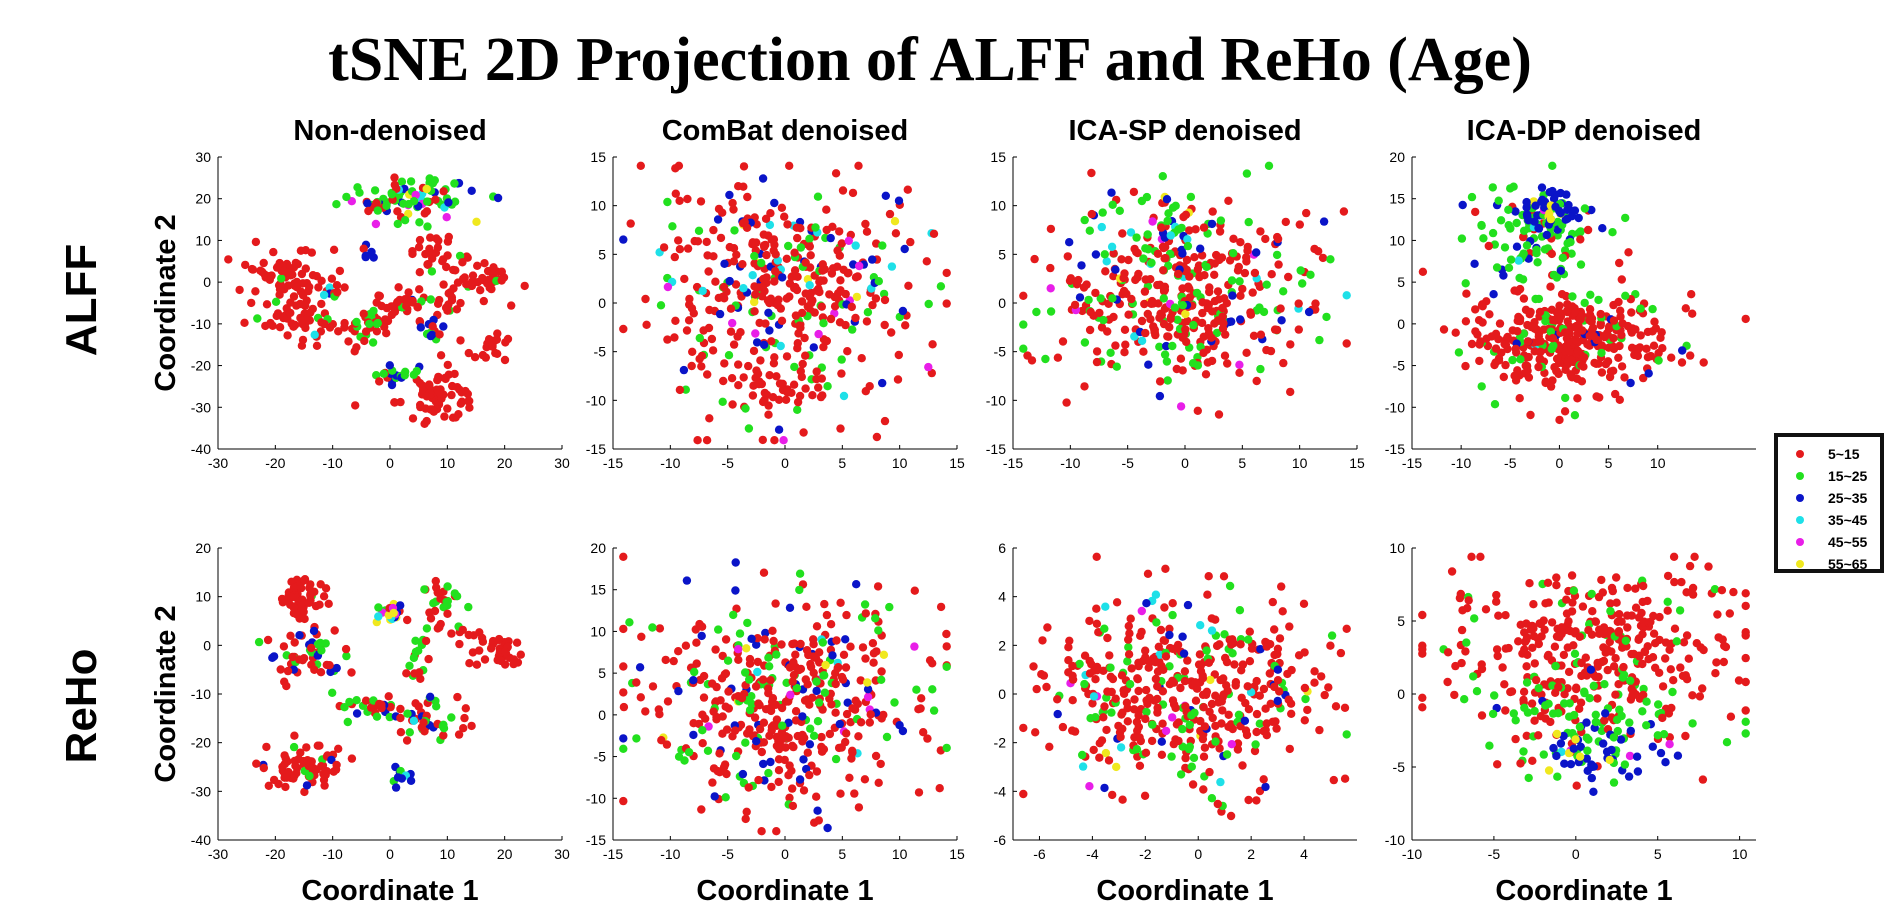  I want to click on x-tick-label: 5, so click(842, 463).